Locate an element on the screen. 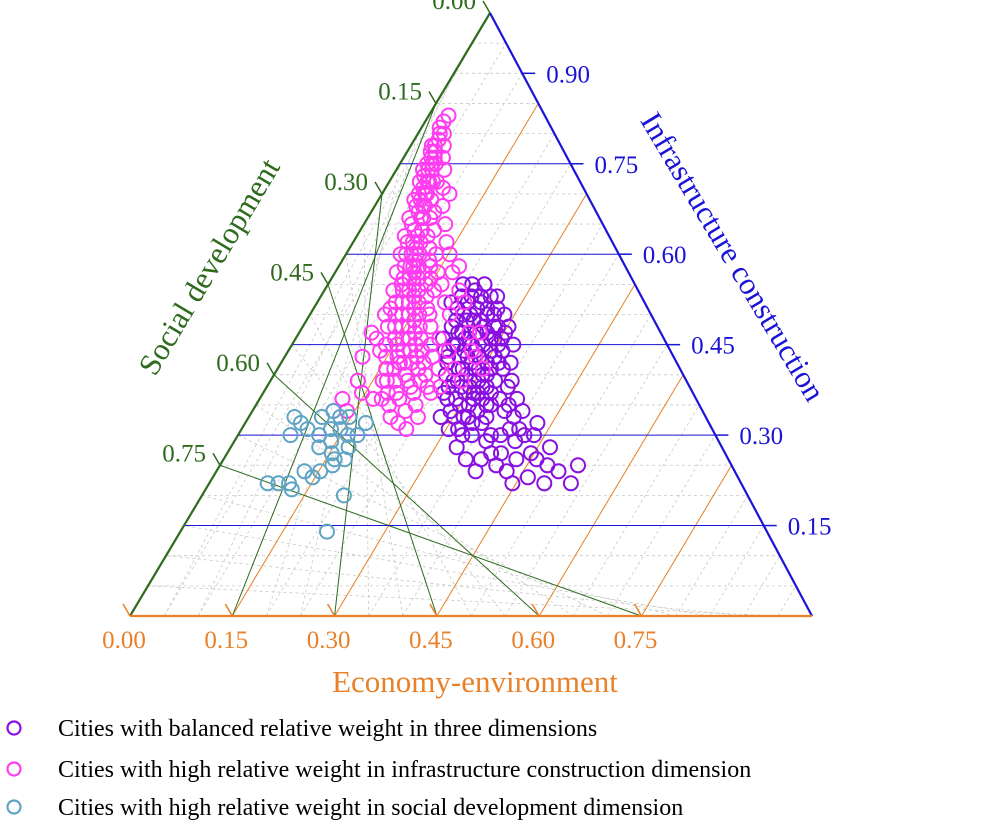  tick-label-social-1: 0.15 is located at coordinates (400, 91).